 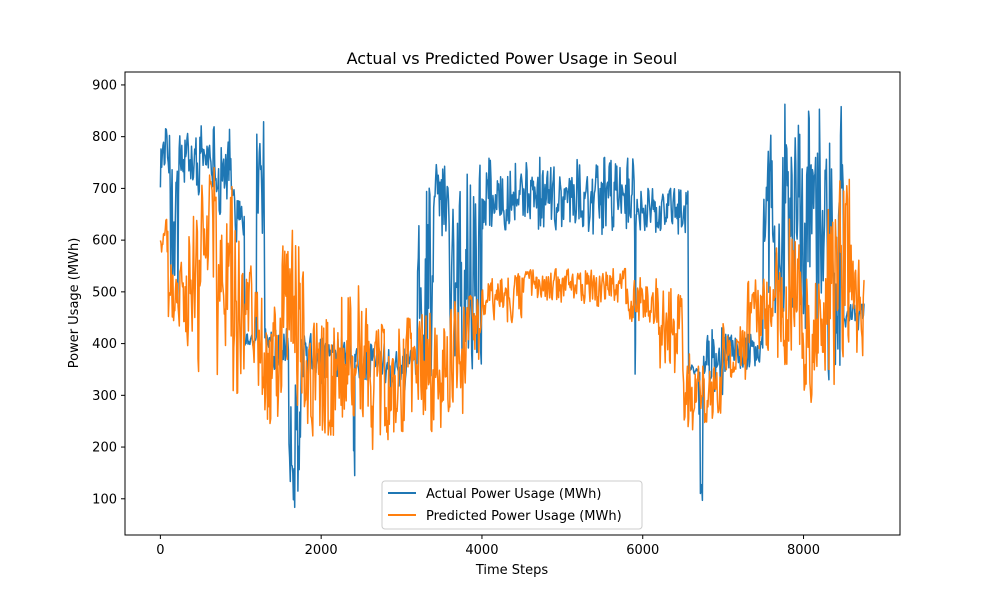 I want to click on x-tick-label: 2000, so click(x=321, y=550).